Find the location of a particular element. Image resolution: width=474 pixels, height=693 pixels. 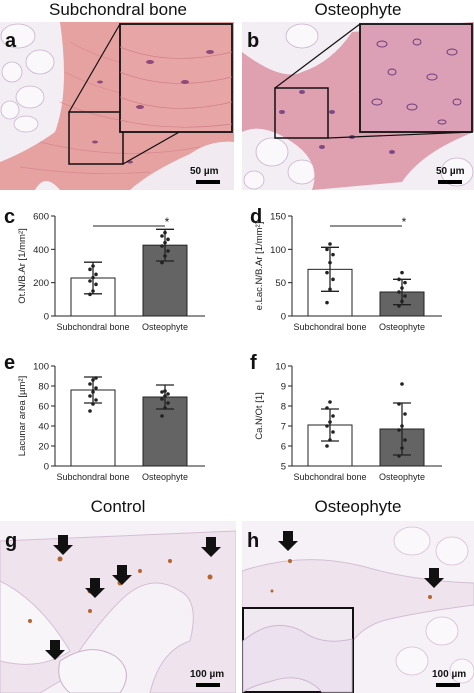

y-tick-label: 60 is located at coordinates (43, 407).